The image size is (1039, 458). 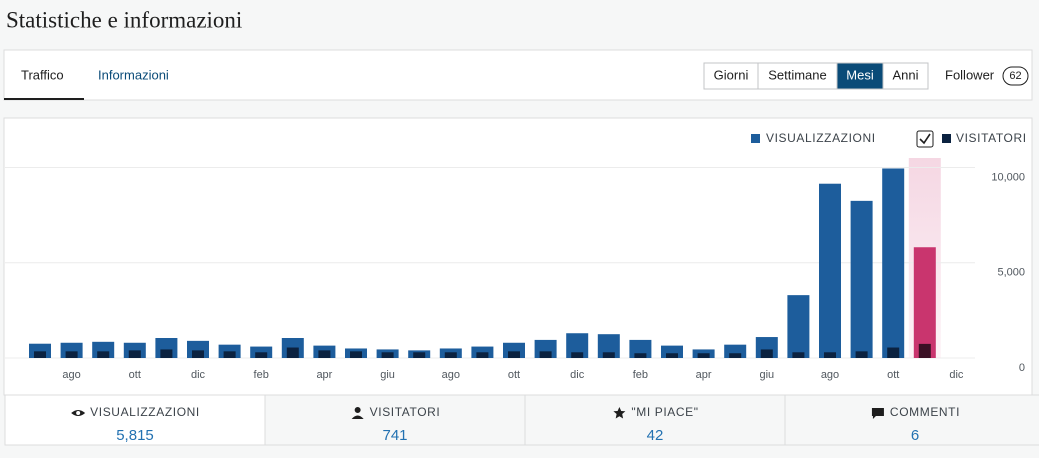 I want to click on checkmark, so click(x=925, y=139).